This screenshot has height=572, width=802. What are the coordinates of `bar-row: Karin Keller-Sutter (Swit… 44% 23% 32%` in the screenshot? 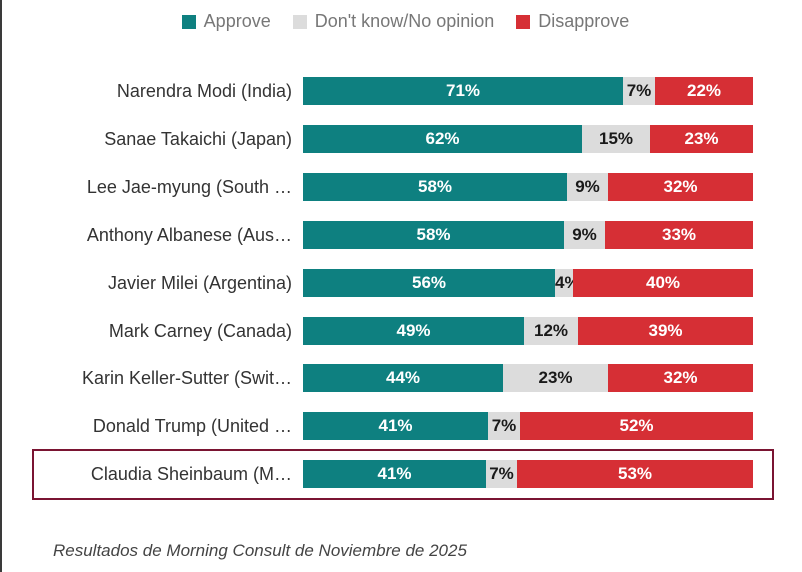 It's located at (401, 378).